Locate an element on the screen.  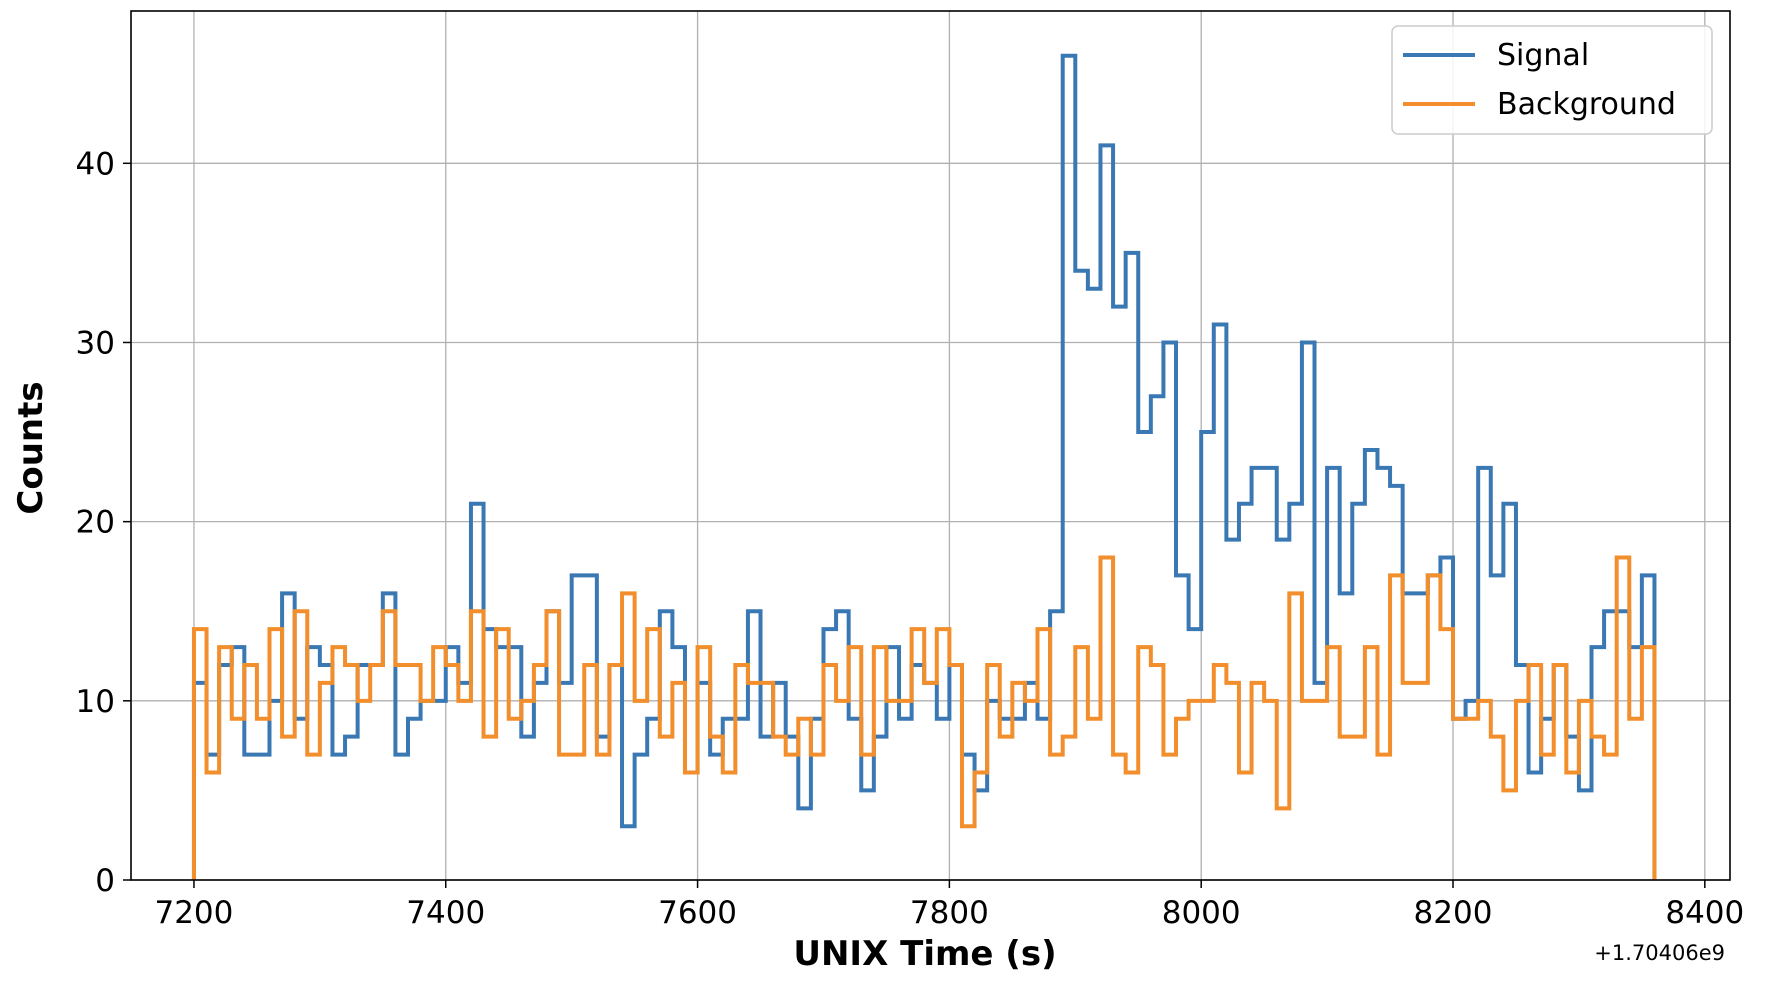
y-tick-label: 30 is located at coordinates (95, 343).